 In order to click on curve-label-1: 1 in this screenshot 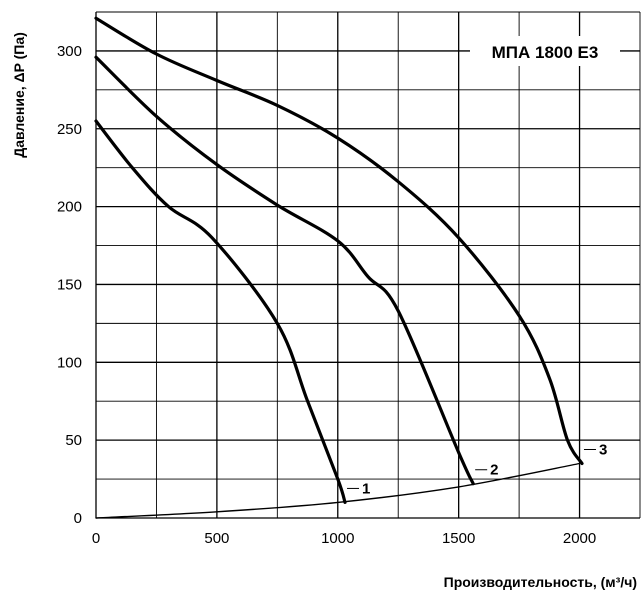, I will do `click(366, 488)`.